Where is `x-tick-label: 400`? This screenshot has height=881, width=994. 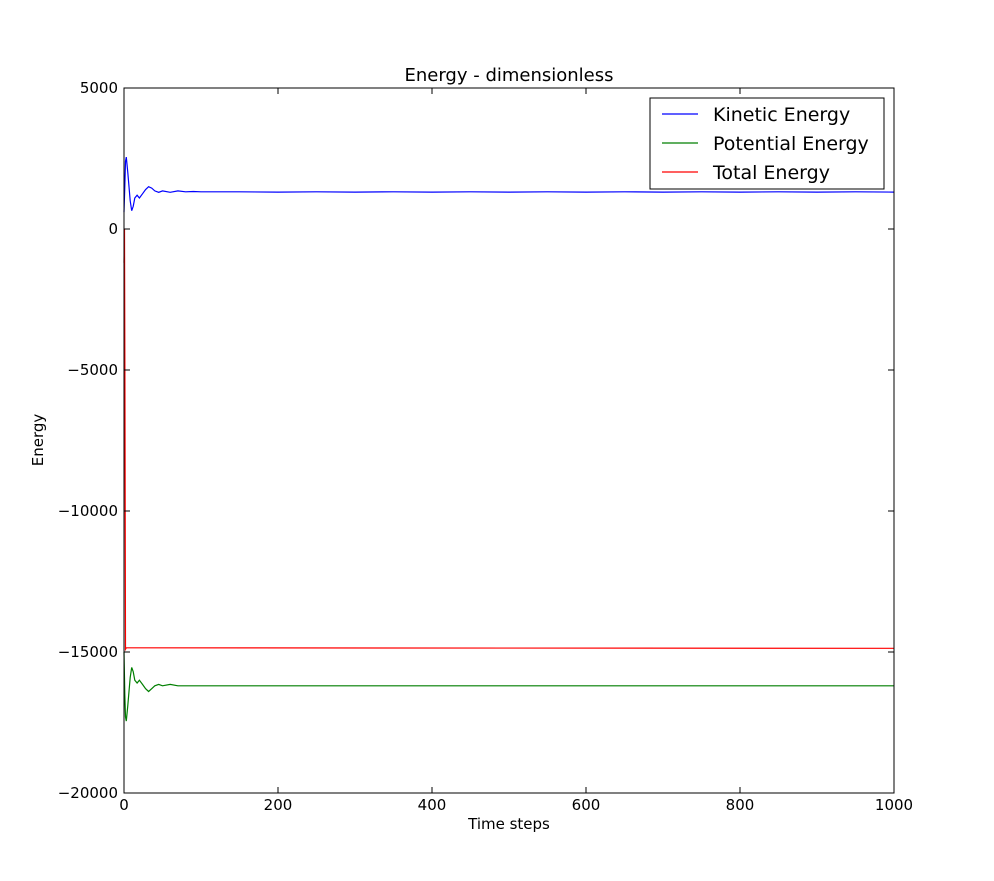 x-tick-label: 400 is located at coordinates (432, 805).